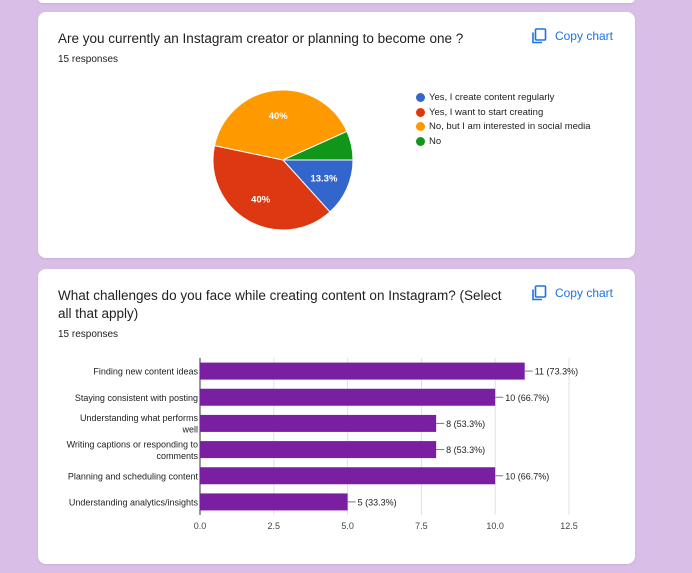  What do you see at coordinates (556, 372) in the screenshot?
I see `bar-value-label: 11 (73.3%)` at bounding box center [556, 372].